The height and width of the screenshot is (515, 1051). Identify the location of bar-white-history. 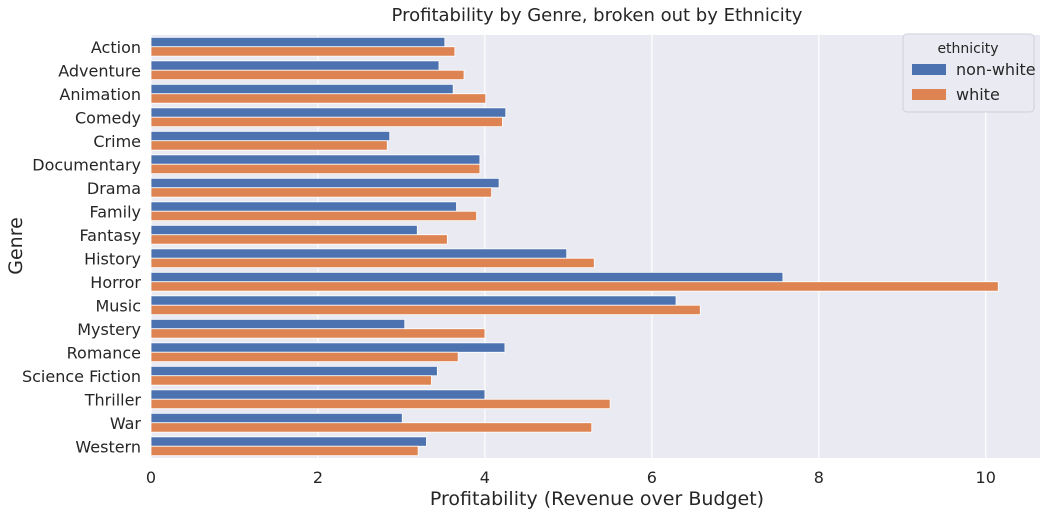
(372, 263).